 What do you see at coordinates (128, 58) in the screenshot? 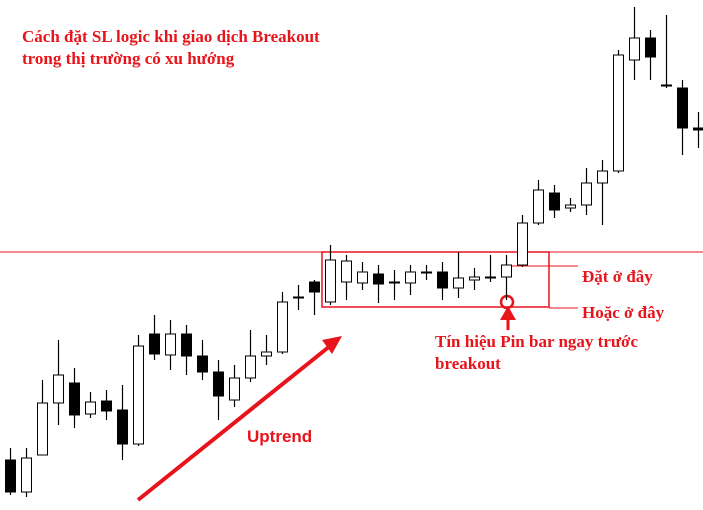
I see `title: trong thị trường có xu hướng` at bounding box center [128, 58].